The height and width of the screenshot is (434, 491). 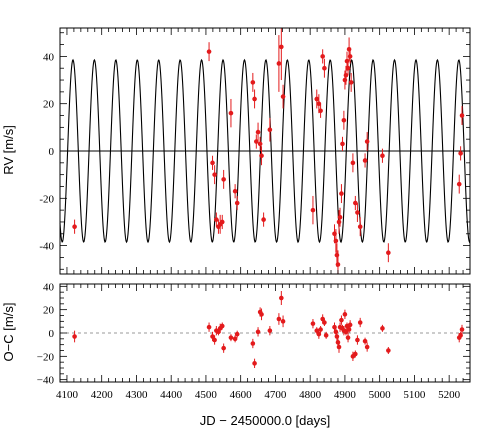 I want to click on x-tick-label: 5100, so click(x=414, y=395).